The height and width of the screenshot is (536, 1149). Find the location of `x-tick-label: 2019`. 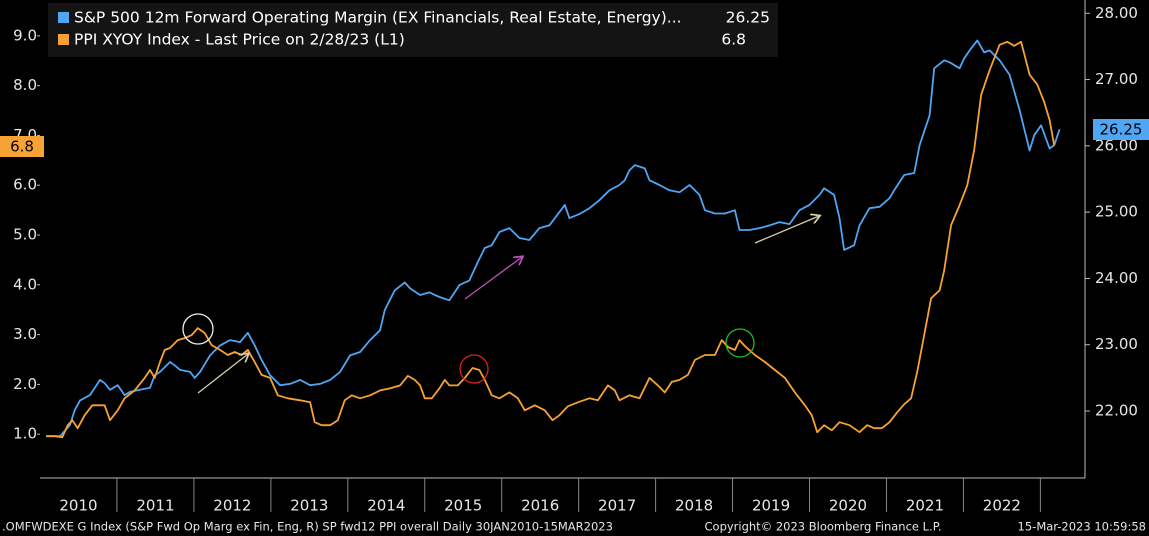

x-tick-label: 2019 is located at coordinates (771, 506).